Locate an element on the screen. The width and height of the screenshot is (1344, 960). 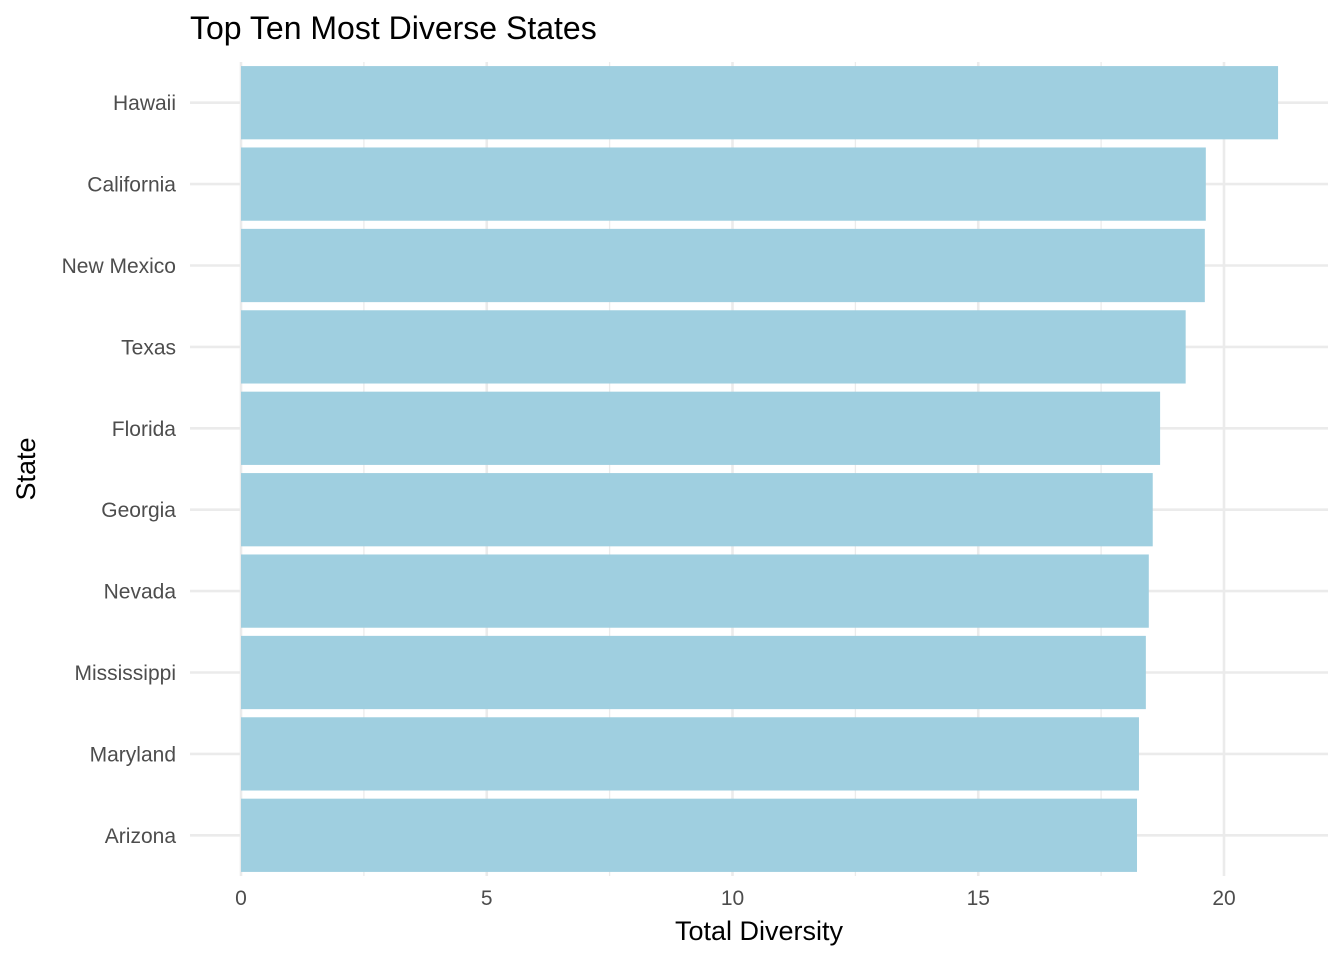
y-tick-label: California is located at coordinates (131, 185).